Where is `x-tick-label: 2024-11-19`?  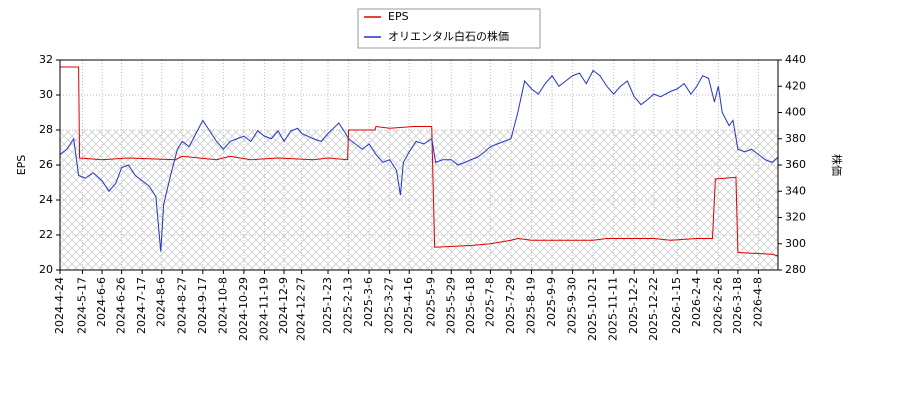
x-tick-label: 2024-11-19 is located at coordinates (263, 309).